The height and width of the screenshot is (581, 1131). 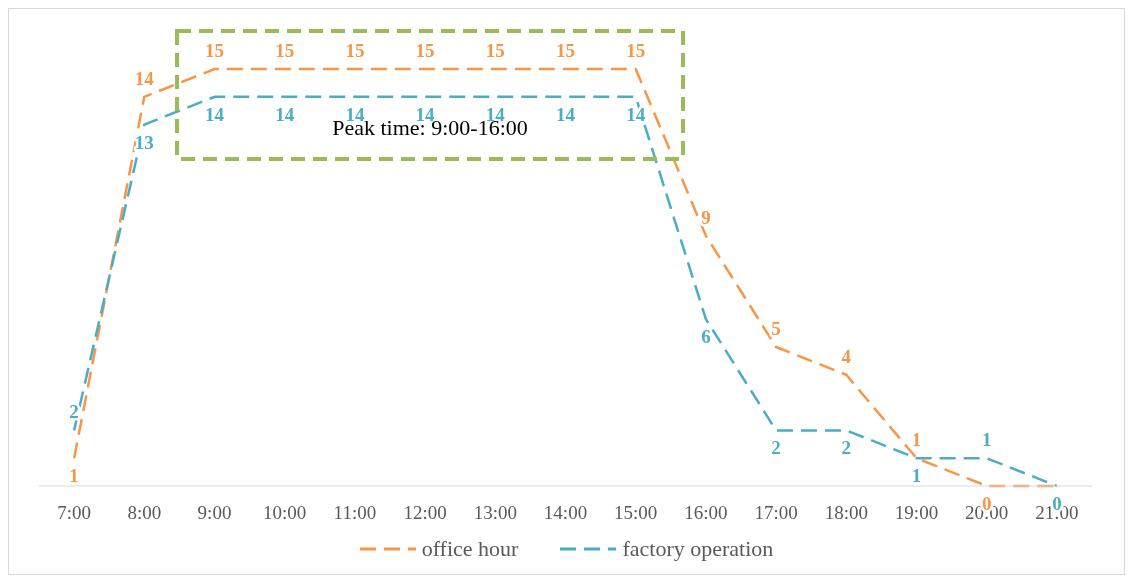 What do you see at coordinates (706, 217) in the screenshot?
I see `data-label: 9` at bounding box center [706, 217].